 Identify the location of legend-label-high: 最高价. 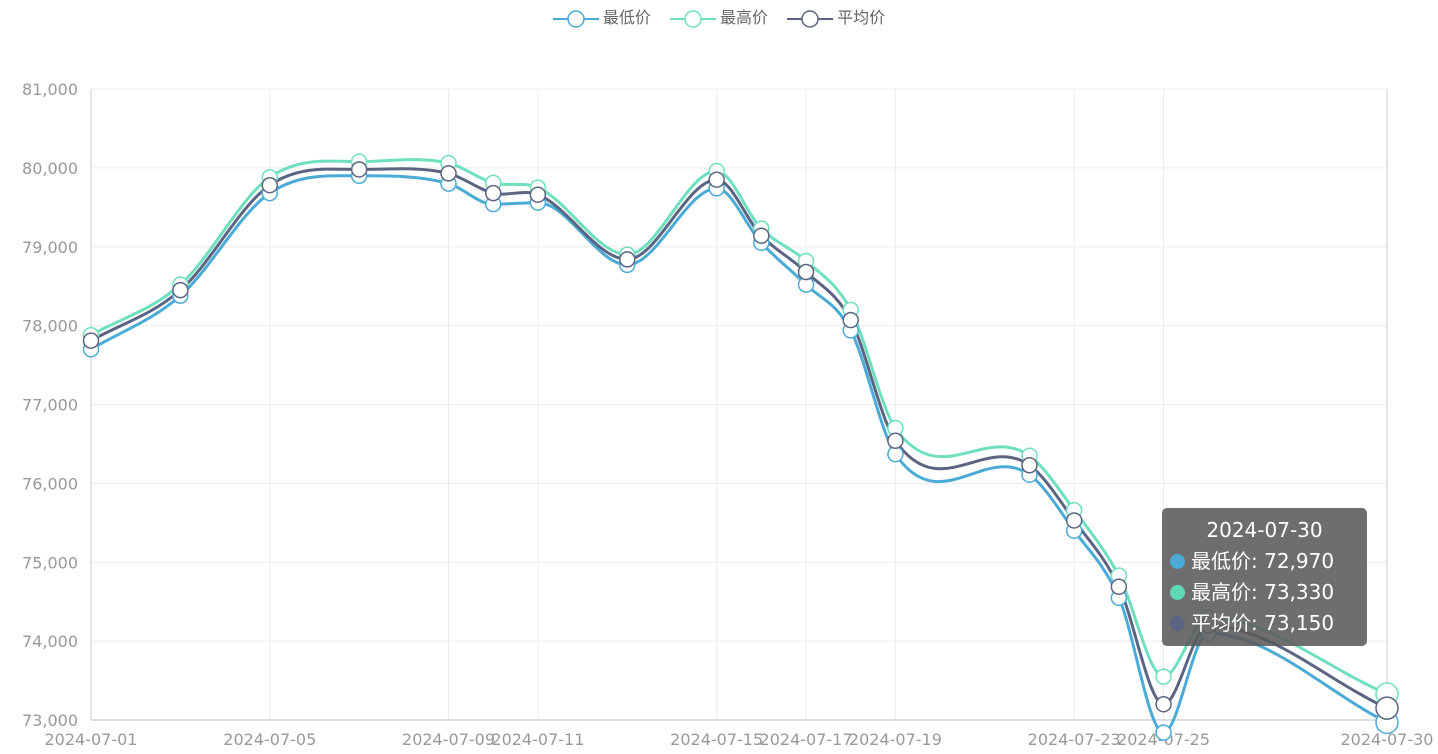
(743, 17).